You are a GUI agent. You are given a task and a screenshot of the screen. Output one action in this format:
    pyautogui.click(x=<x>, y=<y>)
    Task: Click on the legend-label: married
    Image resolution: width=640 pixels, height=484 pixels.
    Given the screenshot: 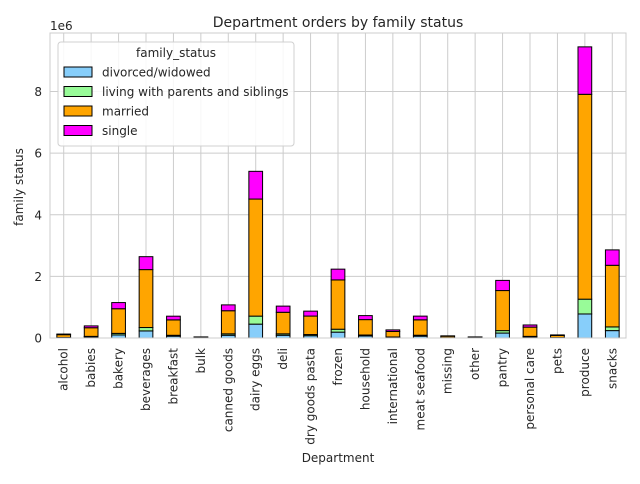 What is the action you would take?
    pyautogui.click(x=125, y=112)
    